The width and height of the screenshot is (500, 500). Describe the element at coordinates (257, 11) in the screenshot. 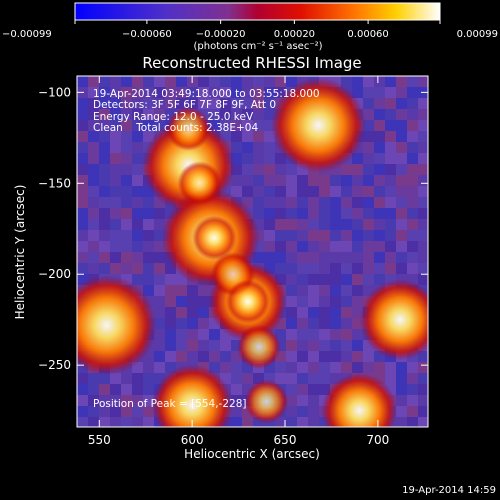

I see `colorbar` at that location.